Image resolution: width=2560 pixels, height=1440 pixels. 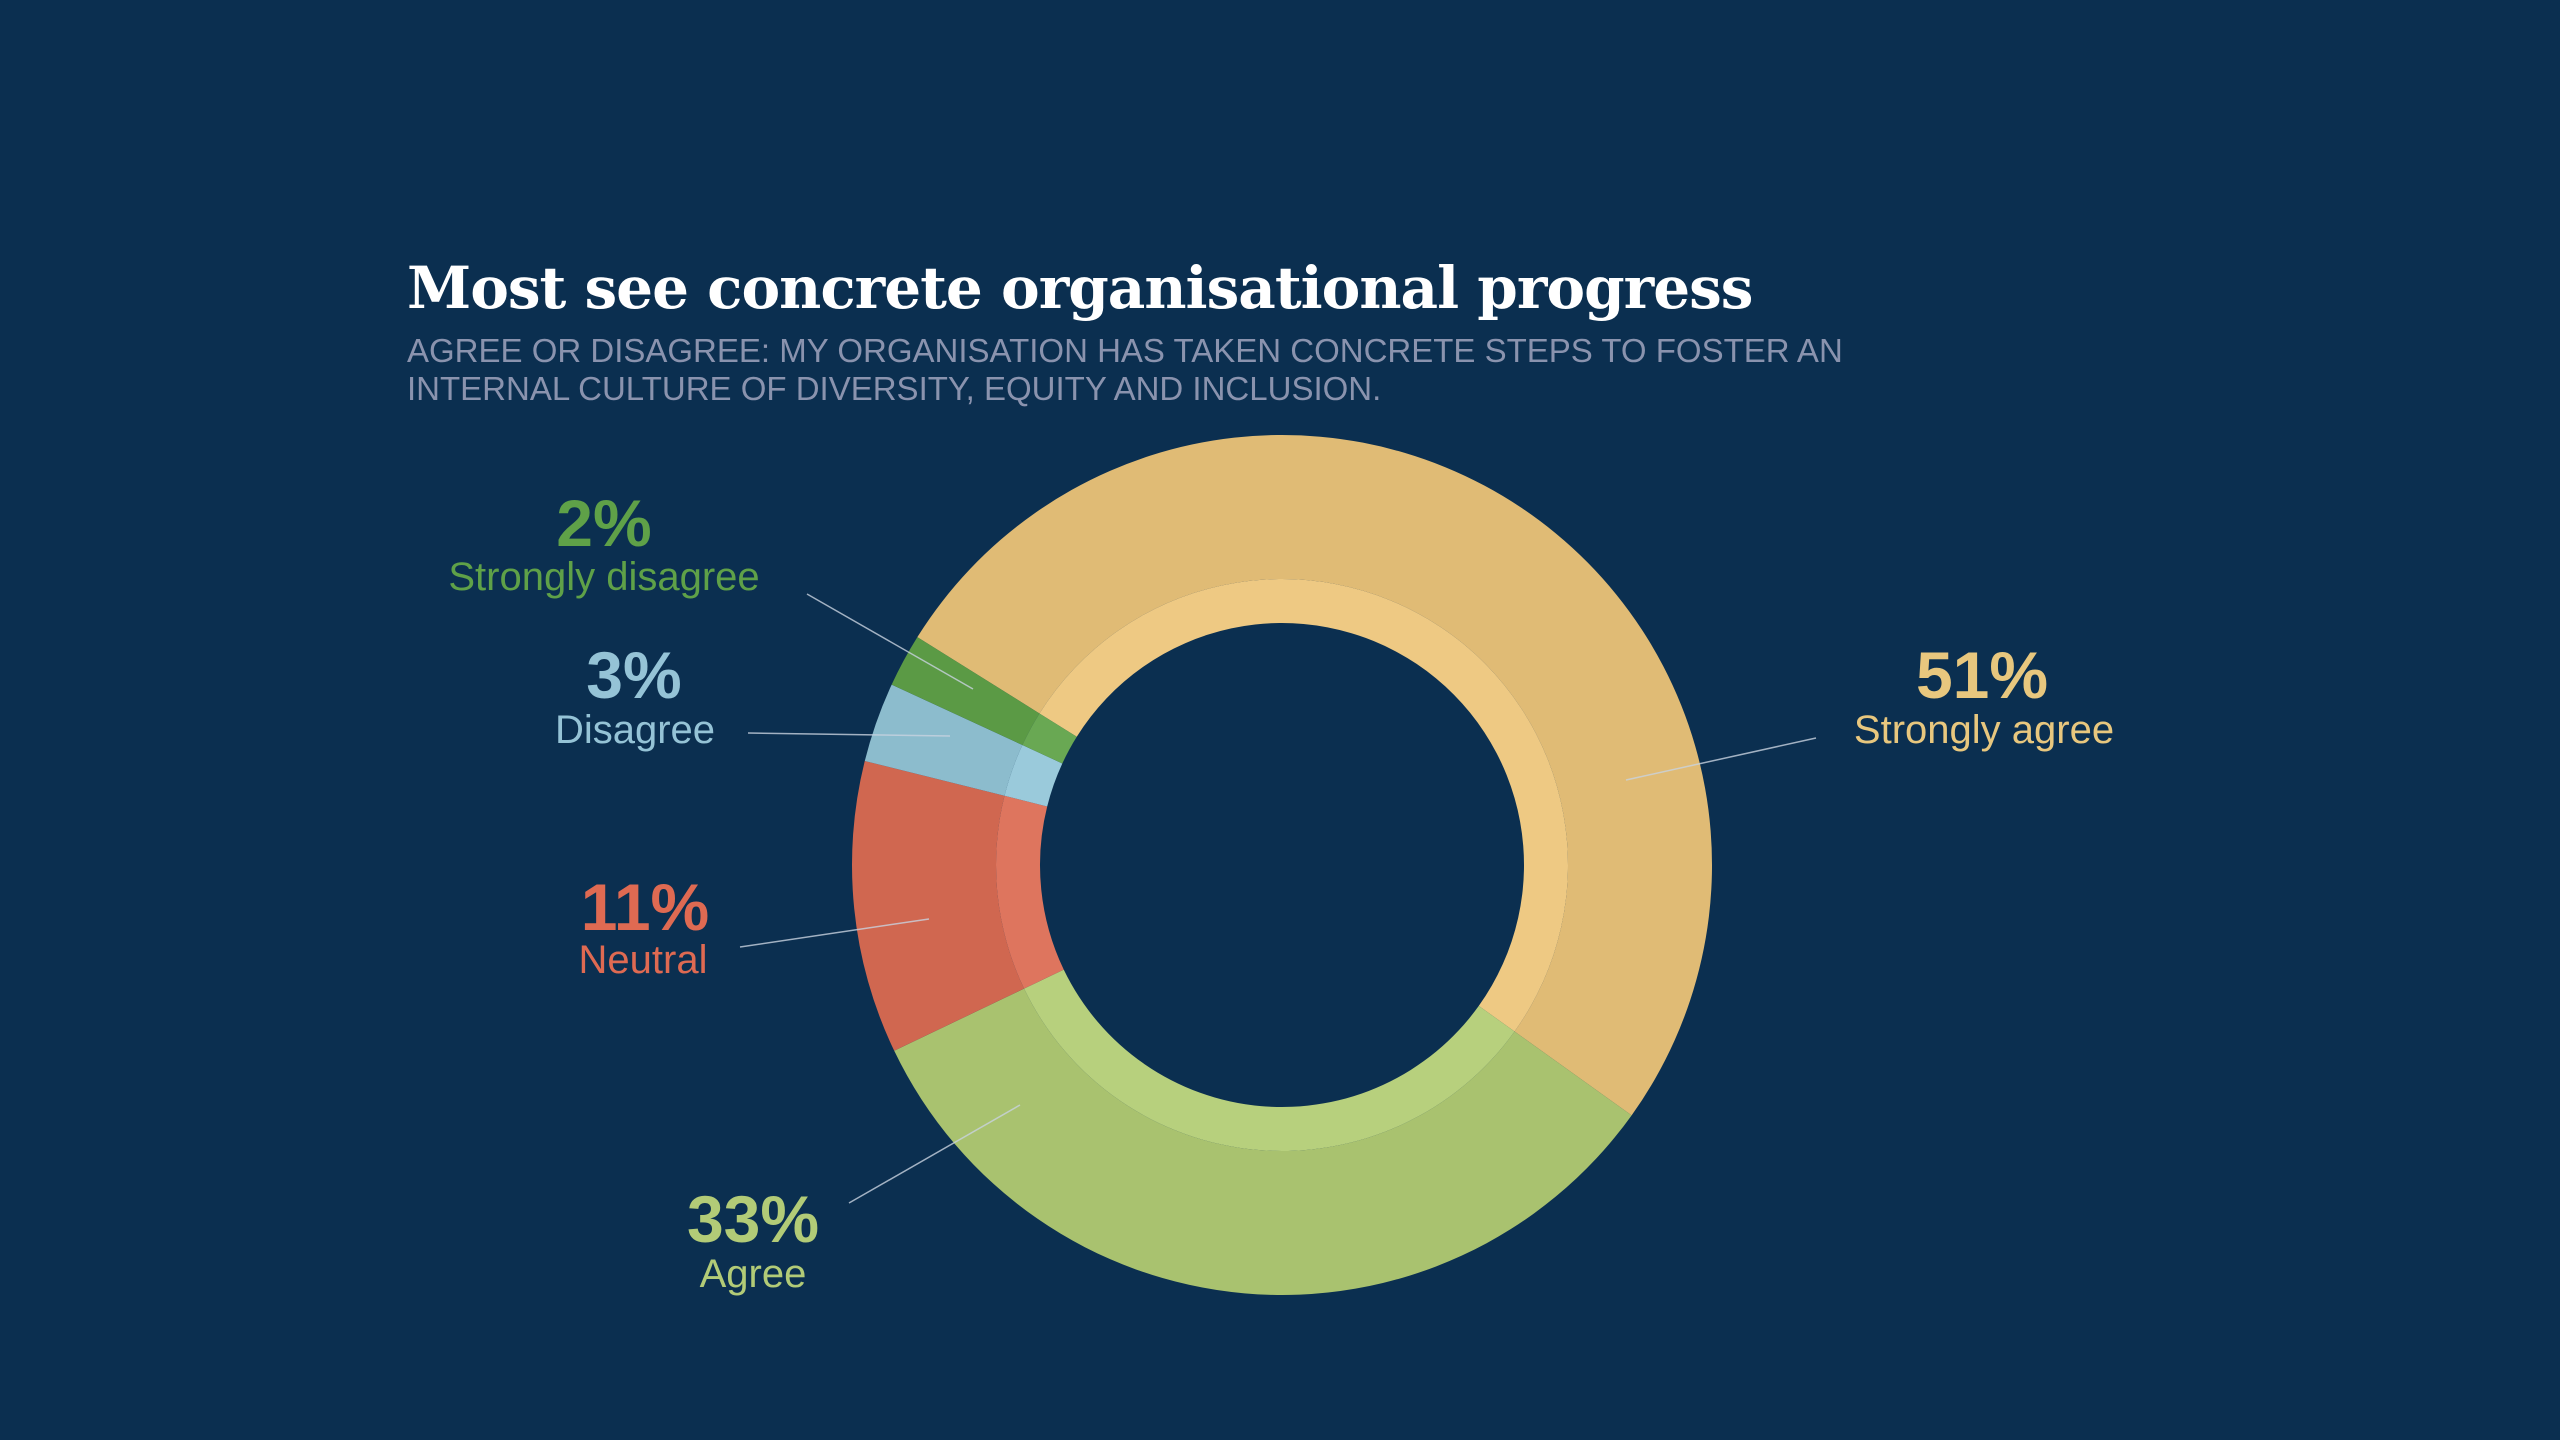 What do you see at coordinates (1303, 805) in the screenshot?
I see `slice-inner-ring-strongly-agree` at bounding box center [1303, 805].